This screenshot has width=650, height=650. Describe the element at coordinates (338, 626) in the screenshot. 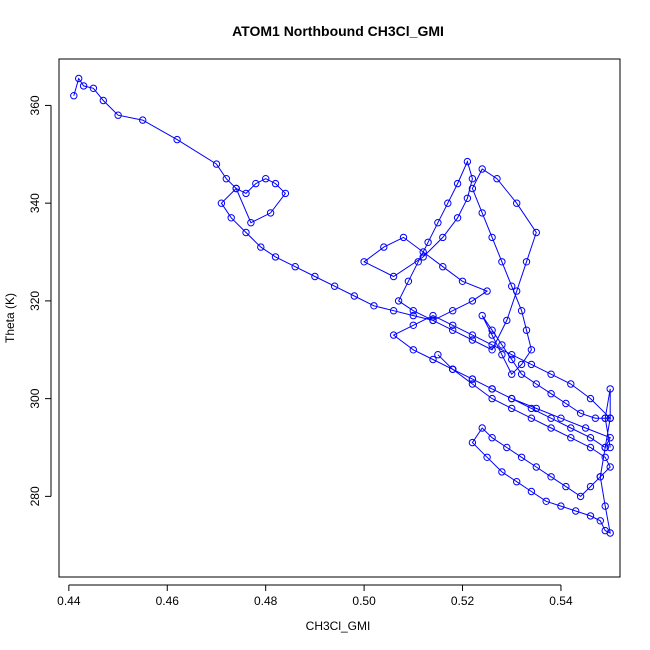

I see `x-axis-label: CH3Cl_GMI` at that location.